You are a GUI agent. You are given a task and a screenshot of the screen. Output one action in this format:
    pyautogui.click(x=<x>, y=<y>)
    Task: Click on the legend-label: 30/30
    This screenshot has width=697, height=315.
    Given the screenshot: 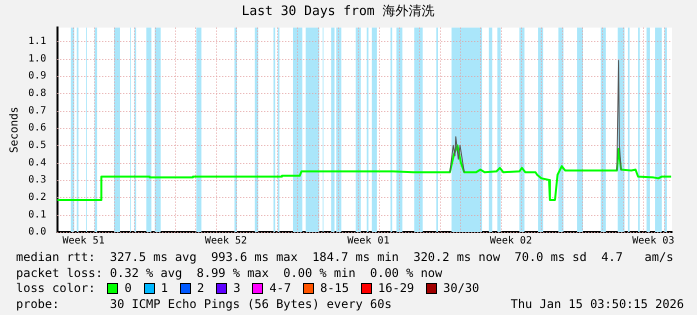 What is the action you would take?
    pyautogui.click(x=461, y=288)
    